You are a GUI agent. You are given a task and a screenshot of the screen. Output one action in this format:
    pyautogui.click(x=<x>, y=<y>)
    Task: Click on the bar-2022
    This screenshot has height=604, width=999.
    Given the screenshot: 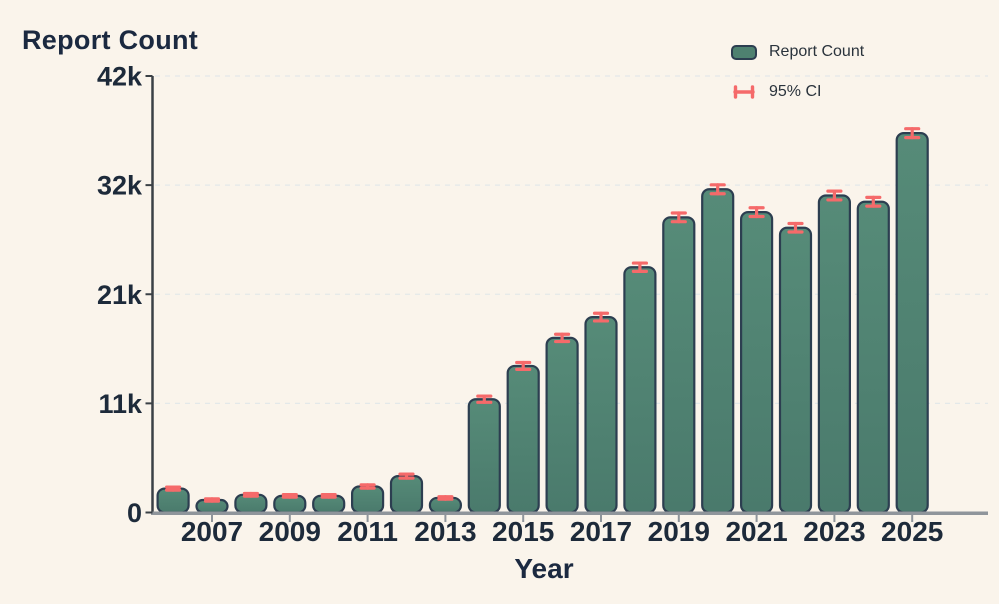 What is the action you would take?
    pyautogui.click(x=795, y=370)
    